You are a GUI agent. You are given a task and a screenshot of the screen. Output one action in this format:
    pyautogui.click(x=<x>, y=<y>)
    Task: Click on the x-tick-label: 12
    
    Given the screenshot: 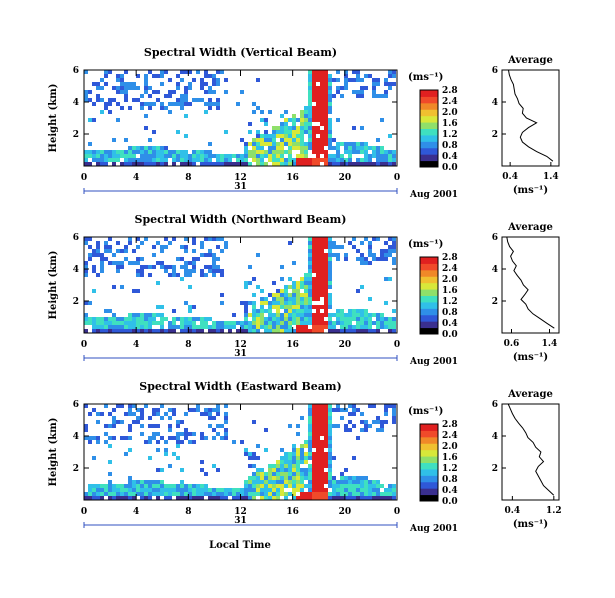 What is the action you would take?
    pyautogui.click(x=240, y=345)
    